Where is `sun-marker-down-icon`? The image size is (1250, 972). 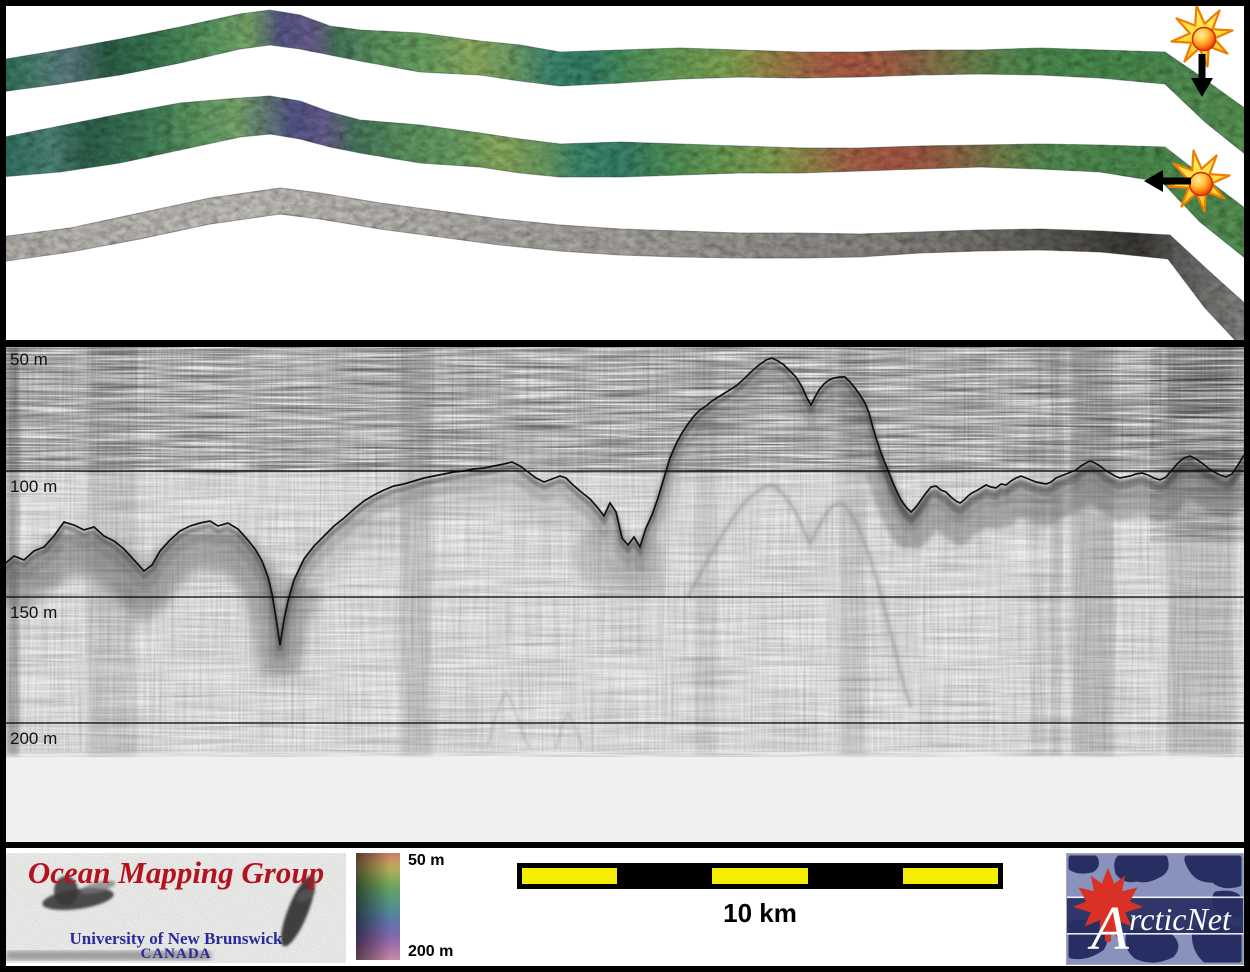
sun-marker-down-icon is located at coordinates (1202, 51).